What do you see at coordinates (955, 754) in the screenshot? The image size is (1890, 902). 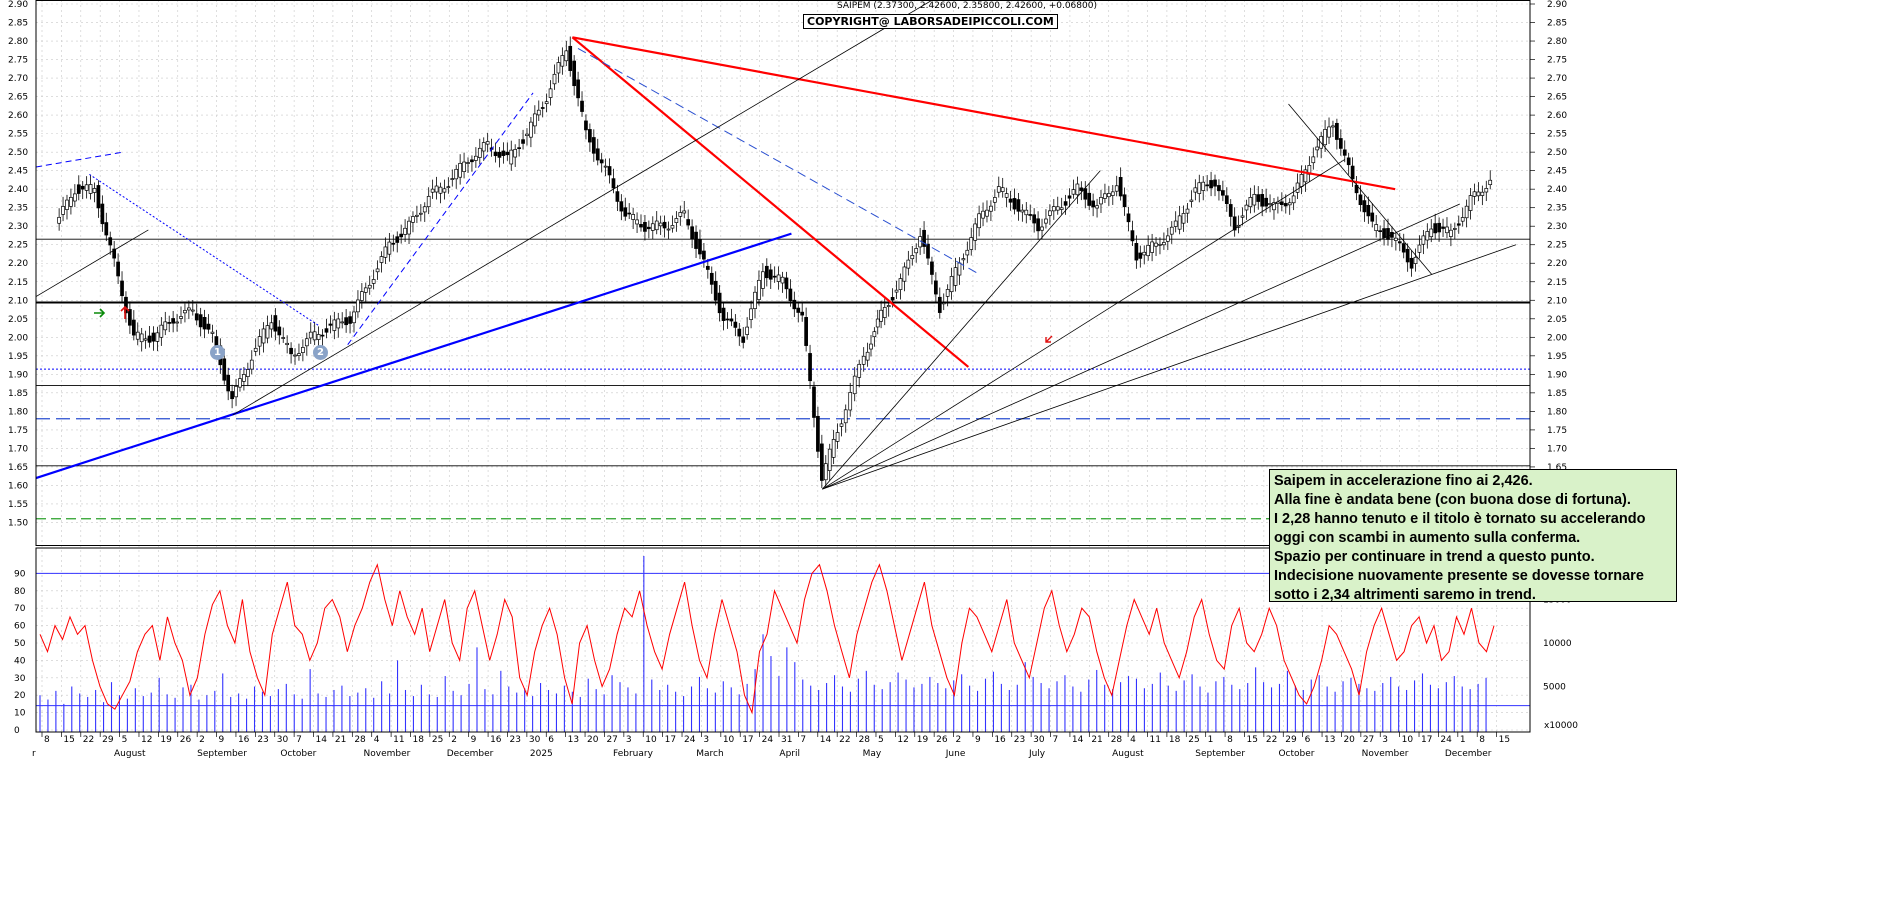 I see `x-month-label: June` at bounding box center [955, 754].